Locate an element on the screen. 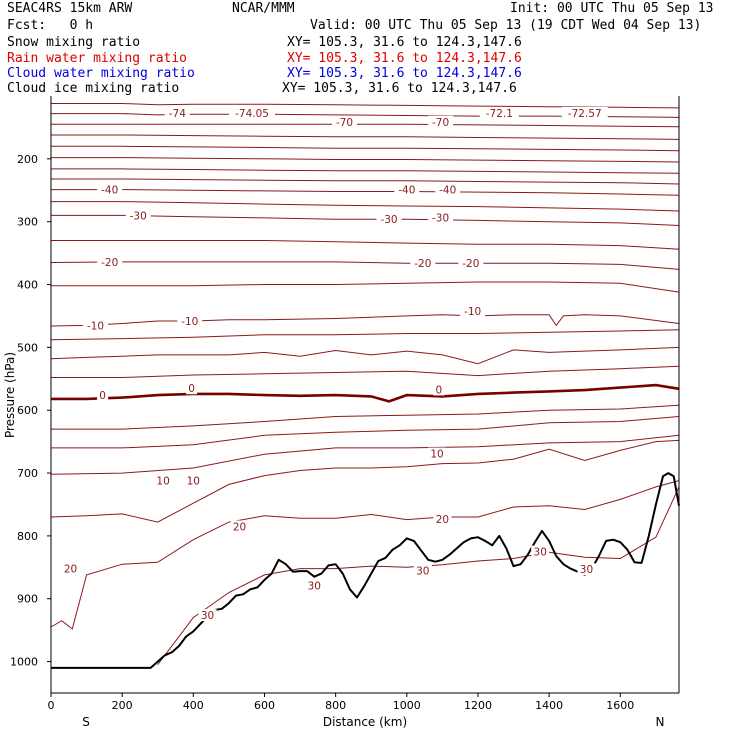  y-axis-title: Pressure (hPa) is located at coordinates (10, 395).